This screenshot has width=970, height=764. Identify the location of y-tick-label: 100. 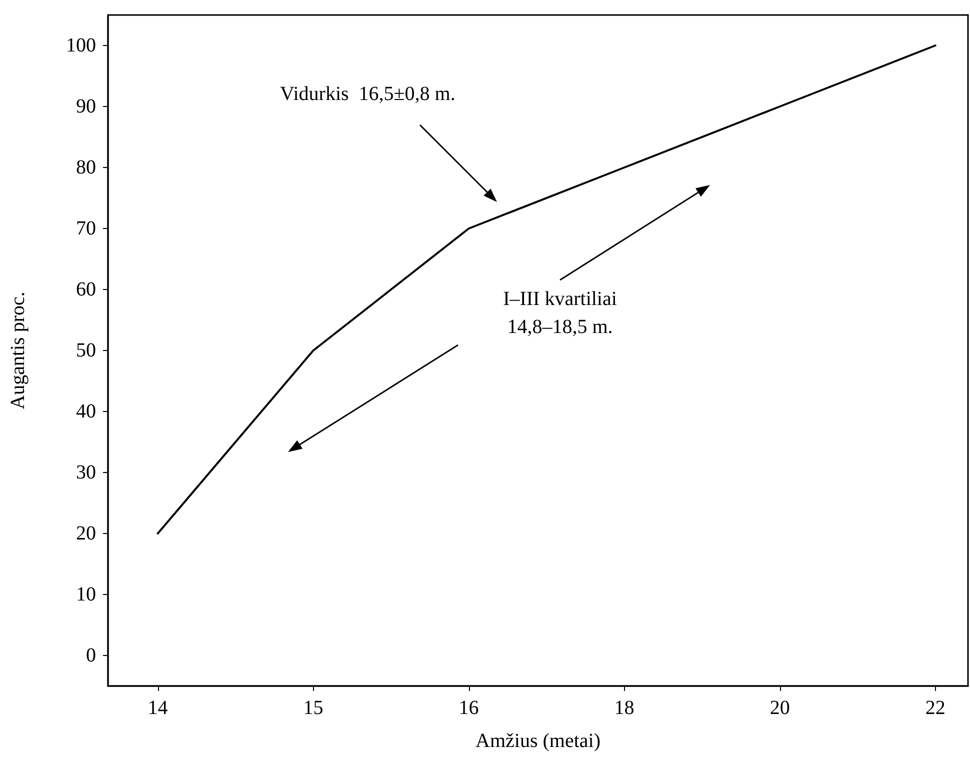
(81, 45).